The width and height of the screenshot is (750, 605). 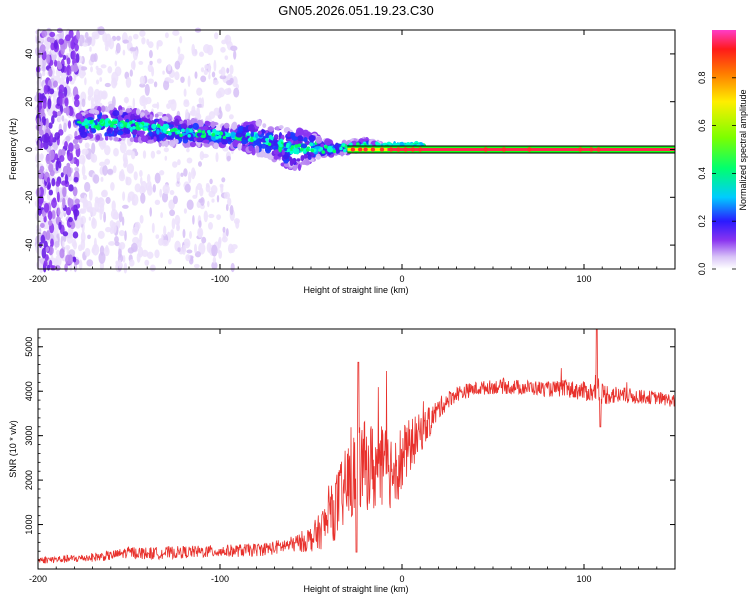 What do you see at coordinates (220, 579) in the screenshot?
I see `bottom-x-tick-label: -100` at bounding box center [220, 579].